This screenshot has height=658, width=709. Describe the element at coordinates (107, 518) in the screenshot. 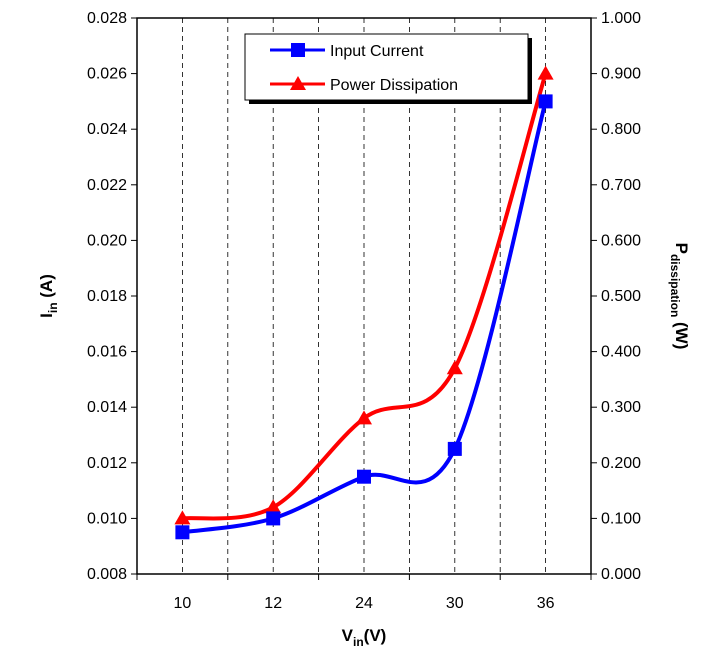

I see `left-tick-label: 0.010` at that location.